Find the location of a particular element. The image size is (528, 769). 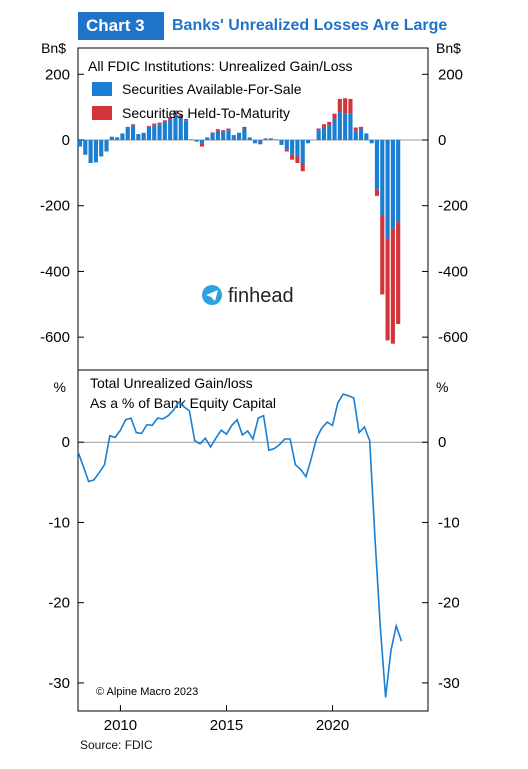

top-left-tick-label: 200 is located at coordinates (57, 74).